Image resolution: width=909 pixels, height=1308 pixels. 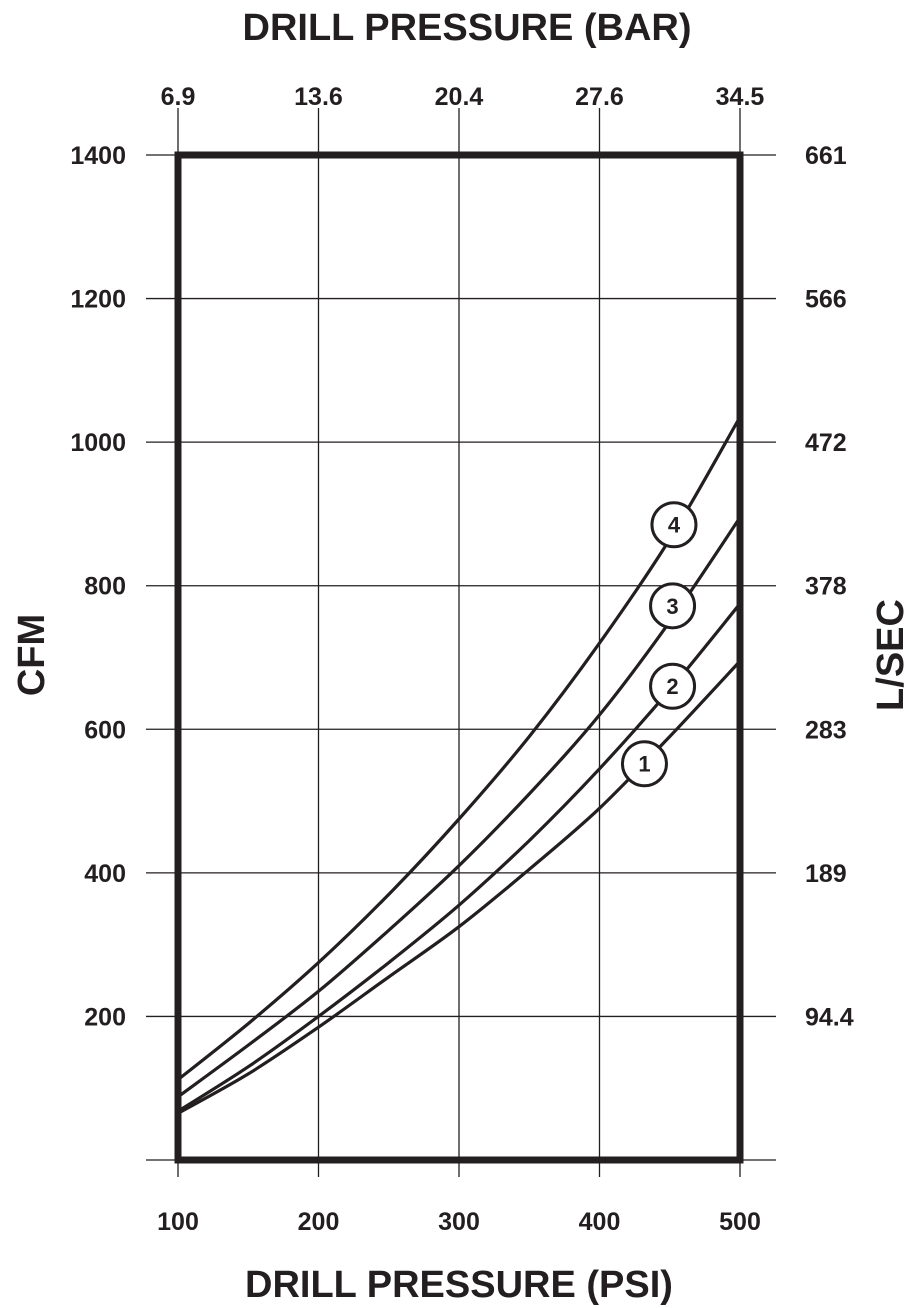 I want to click on curve-3-badge: 3, so click(x=673, y=606).